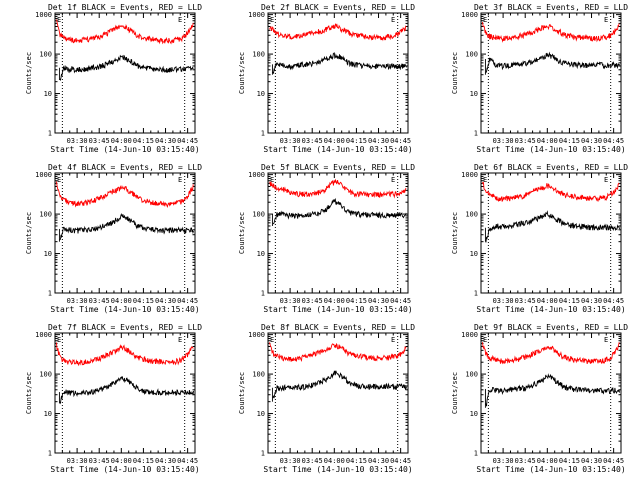 This screenshot has height=480, width=640. Describe the element at coordinates (125, 327) in the screenshot. I see `panel-title: Det 7f BLACK = Events, RED = LLD` at that location.